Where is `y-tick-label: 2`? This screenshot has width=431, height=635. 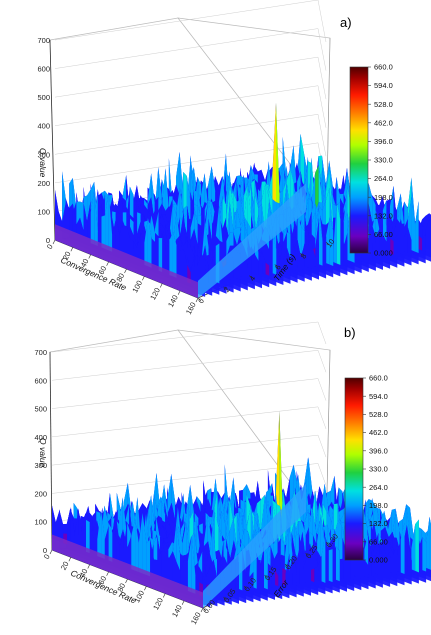
y-tick-label: 2 is located at coordinates (227, 289).